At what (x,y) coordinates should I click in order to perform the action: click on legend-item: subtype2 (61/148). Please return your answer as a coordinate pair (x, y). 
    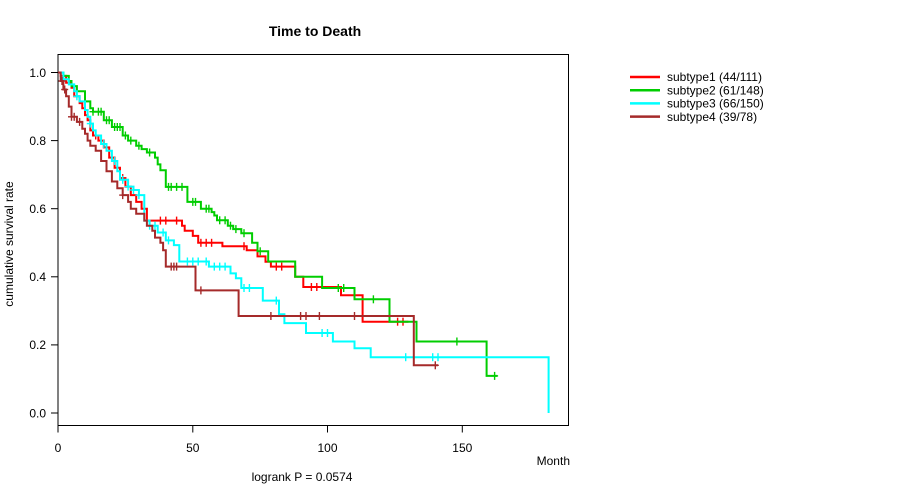
    Looking at the image, I should click on (697, 90).